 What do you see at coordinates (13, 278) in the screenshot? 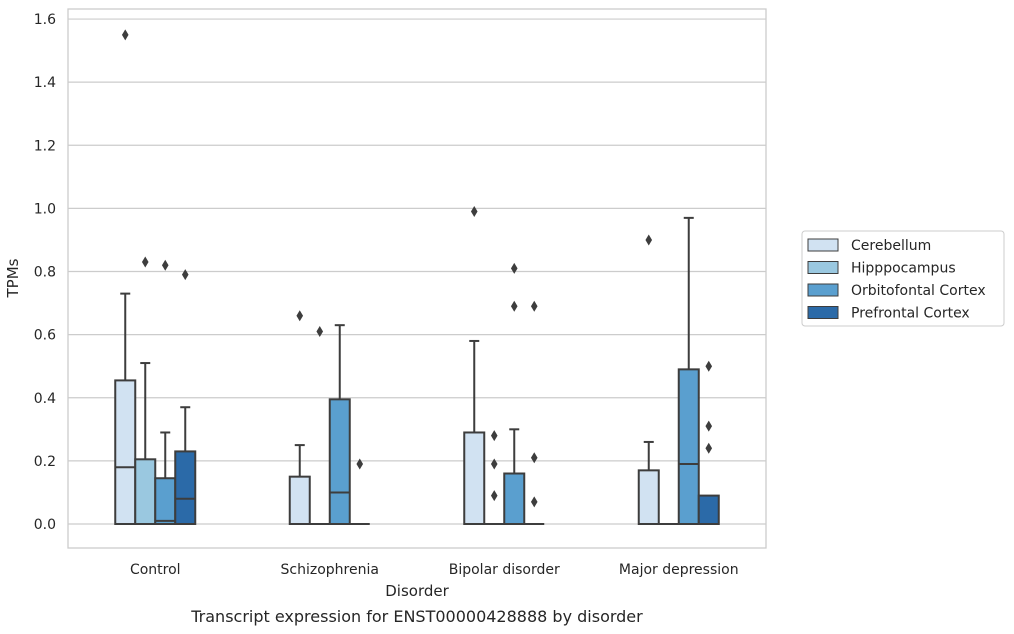
I see `y-axis-label: TPMs` at bounding box center [13, 278].